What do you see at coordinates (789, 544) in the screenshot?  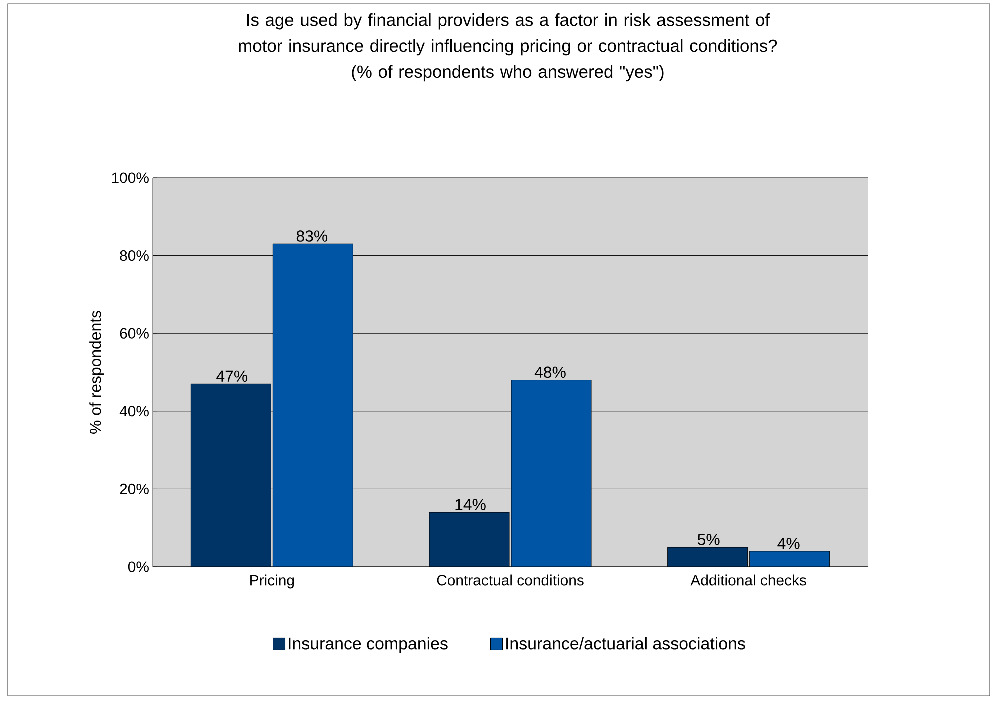 I see `data-label: 4%` at bounding box center [789, 544].